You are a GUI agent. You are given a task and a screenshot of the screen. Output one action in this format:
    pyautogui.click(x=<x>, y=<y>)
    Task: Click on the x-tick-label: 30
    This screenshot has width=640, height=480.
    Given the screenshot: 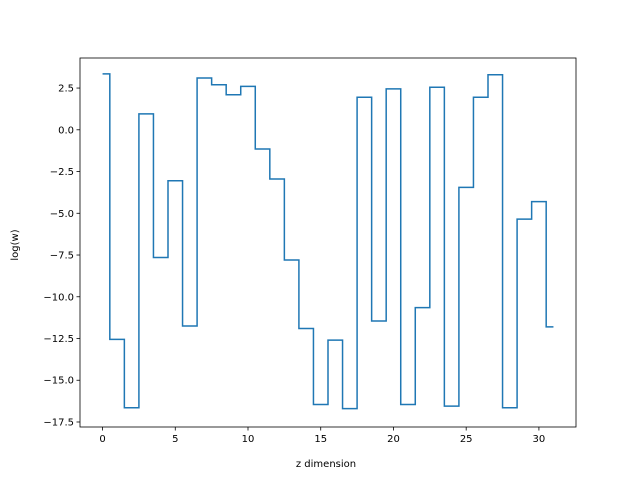 What is the action you would take?
    pyautogui.click(x=539, y=439)
    